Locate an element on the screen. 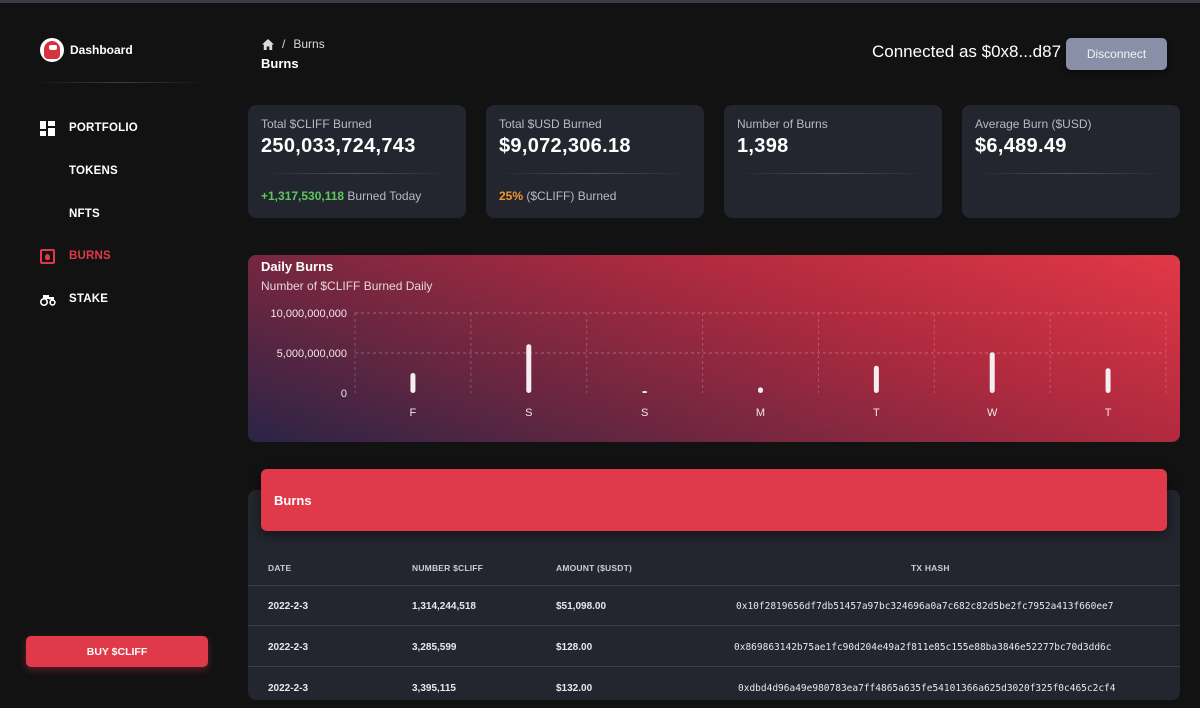 This screenshot has height=708, width=1200. cell-number-cliff: 3,395,115 is located at coordinates (434, 688).